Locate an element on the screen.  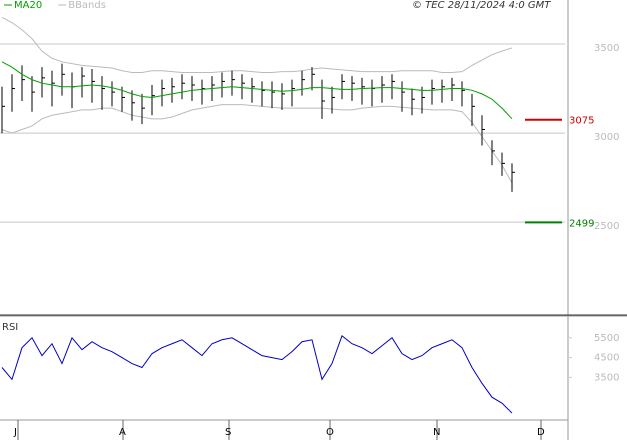
legend-entry: BBands is located at coordinates (87, 5).